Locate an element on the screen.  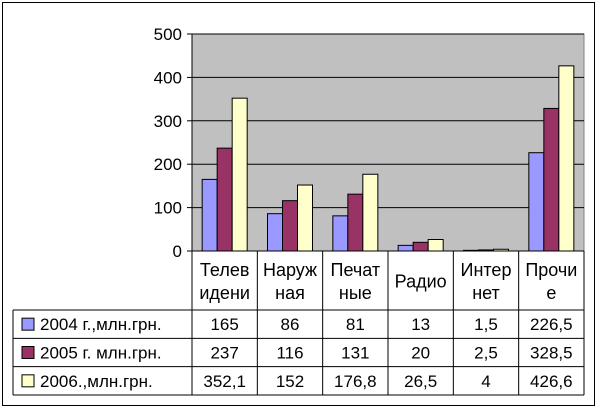
legend-label: 2005 г. млн.грн. is located at coordinates (101, 353).